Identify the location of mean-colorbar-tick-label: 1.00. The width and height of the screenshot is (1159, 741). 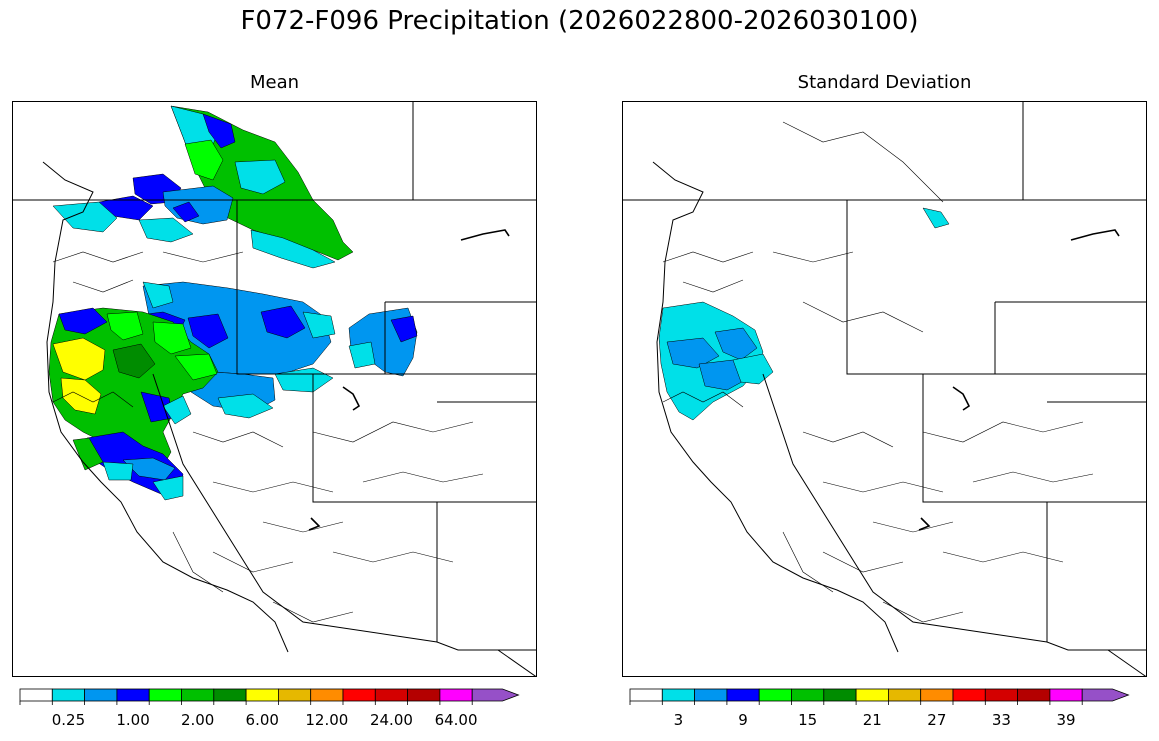
(133, 720).